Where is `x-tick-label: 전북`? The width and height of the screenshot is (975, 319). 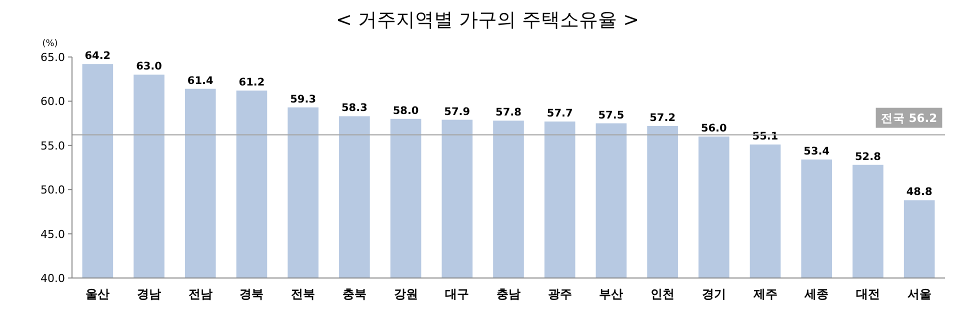
x-tick-label: 전북 is located at coordinates (303, 294).